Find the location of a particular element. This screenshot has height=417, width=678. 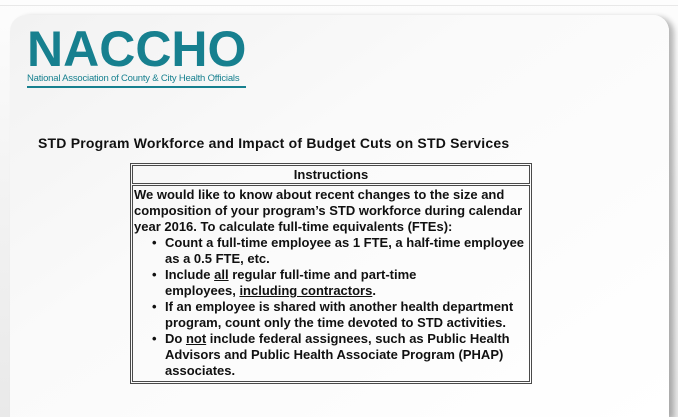

instructions-header: Instructions is located at coordinates (331, 174).